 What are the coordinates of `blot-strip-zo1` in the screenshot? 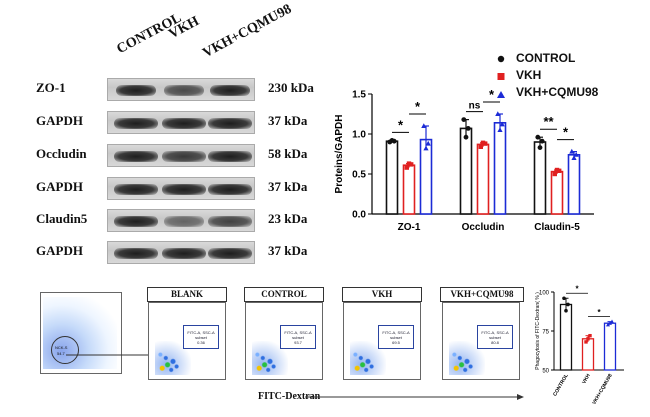 It's located at (181, 89).